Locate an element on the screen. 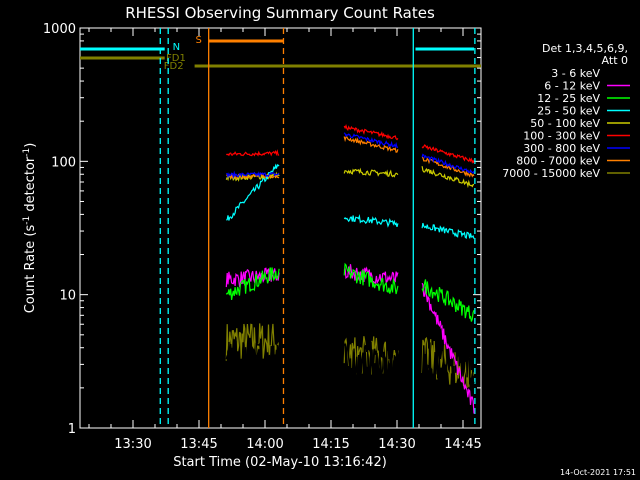 The image size is (640, 480). series-3-6-kev-seg2 is located at coordinates (371, 364).